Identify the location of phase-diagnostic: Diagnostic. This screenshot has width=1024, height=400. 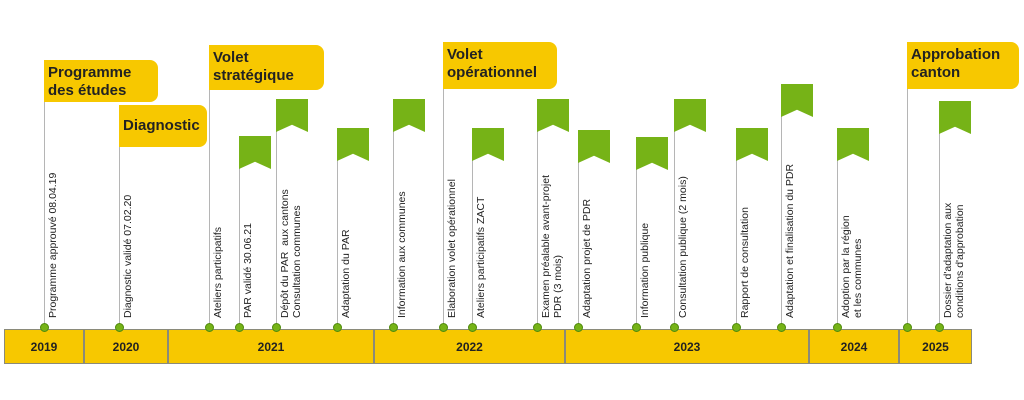
(163, 126).